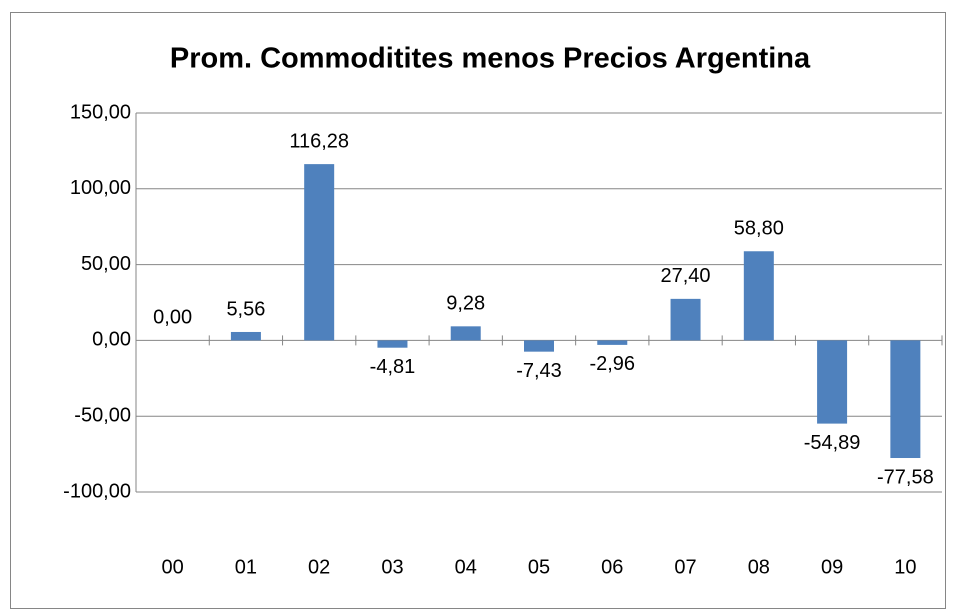 Image resolution: width=956 pixels, height=610 pixels. I want to click on data-label: -2,96, so click(612, 364).